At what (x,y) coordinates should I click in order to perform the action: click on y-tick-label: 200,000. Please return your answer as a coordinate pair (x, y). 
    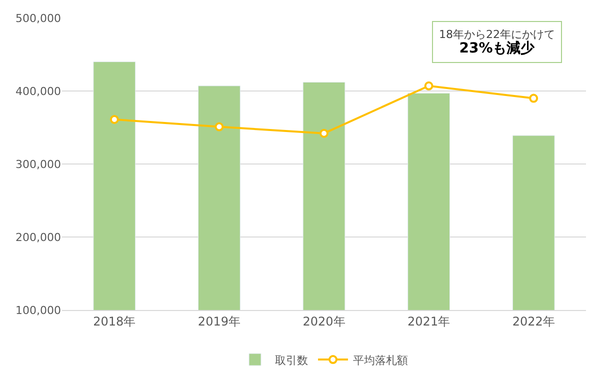
    Looking at the image, I should click on (38, 237).